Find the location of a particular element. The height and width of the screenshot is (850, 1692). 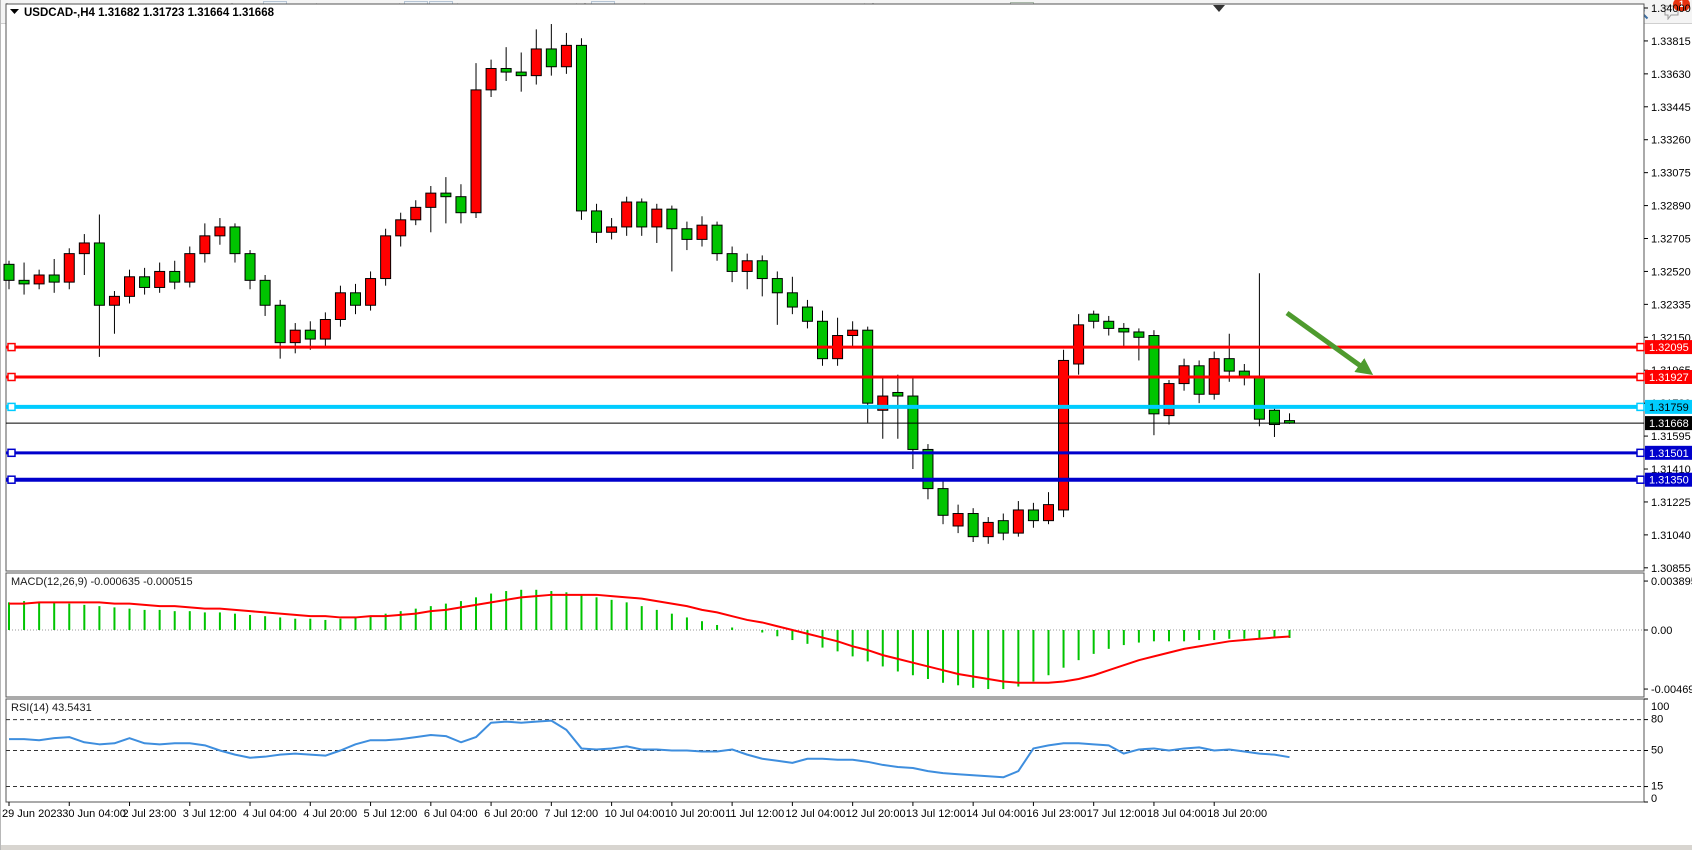

price-tick-label: 1.33260 is located at coordinates (1671, 141).